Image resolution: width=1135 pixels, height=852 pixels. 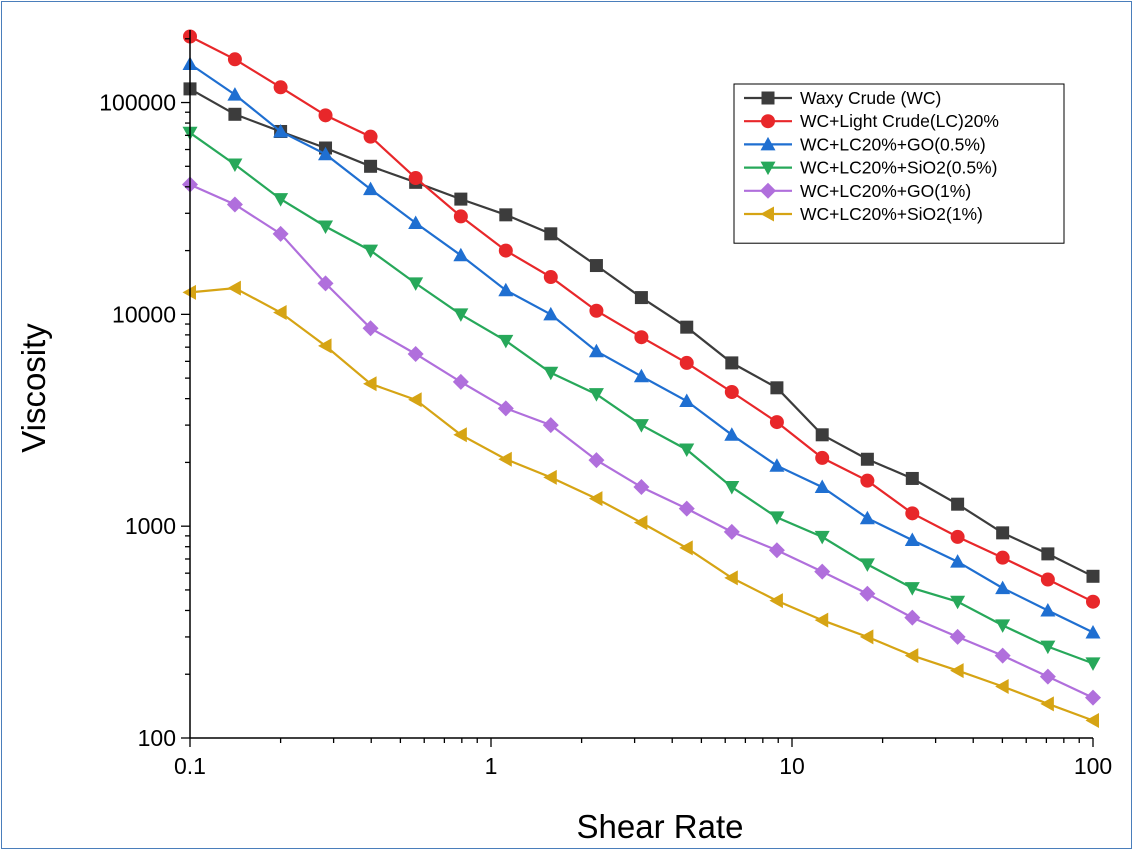 What do you see at coordinates (190, 766) in the screenshot?
I see `x-tick-label: 0.1` at bounding box center [190, 766].